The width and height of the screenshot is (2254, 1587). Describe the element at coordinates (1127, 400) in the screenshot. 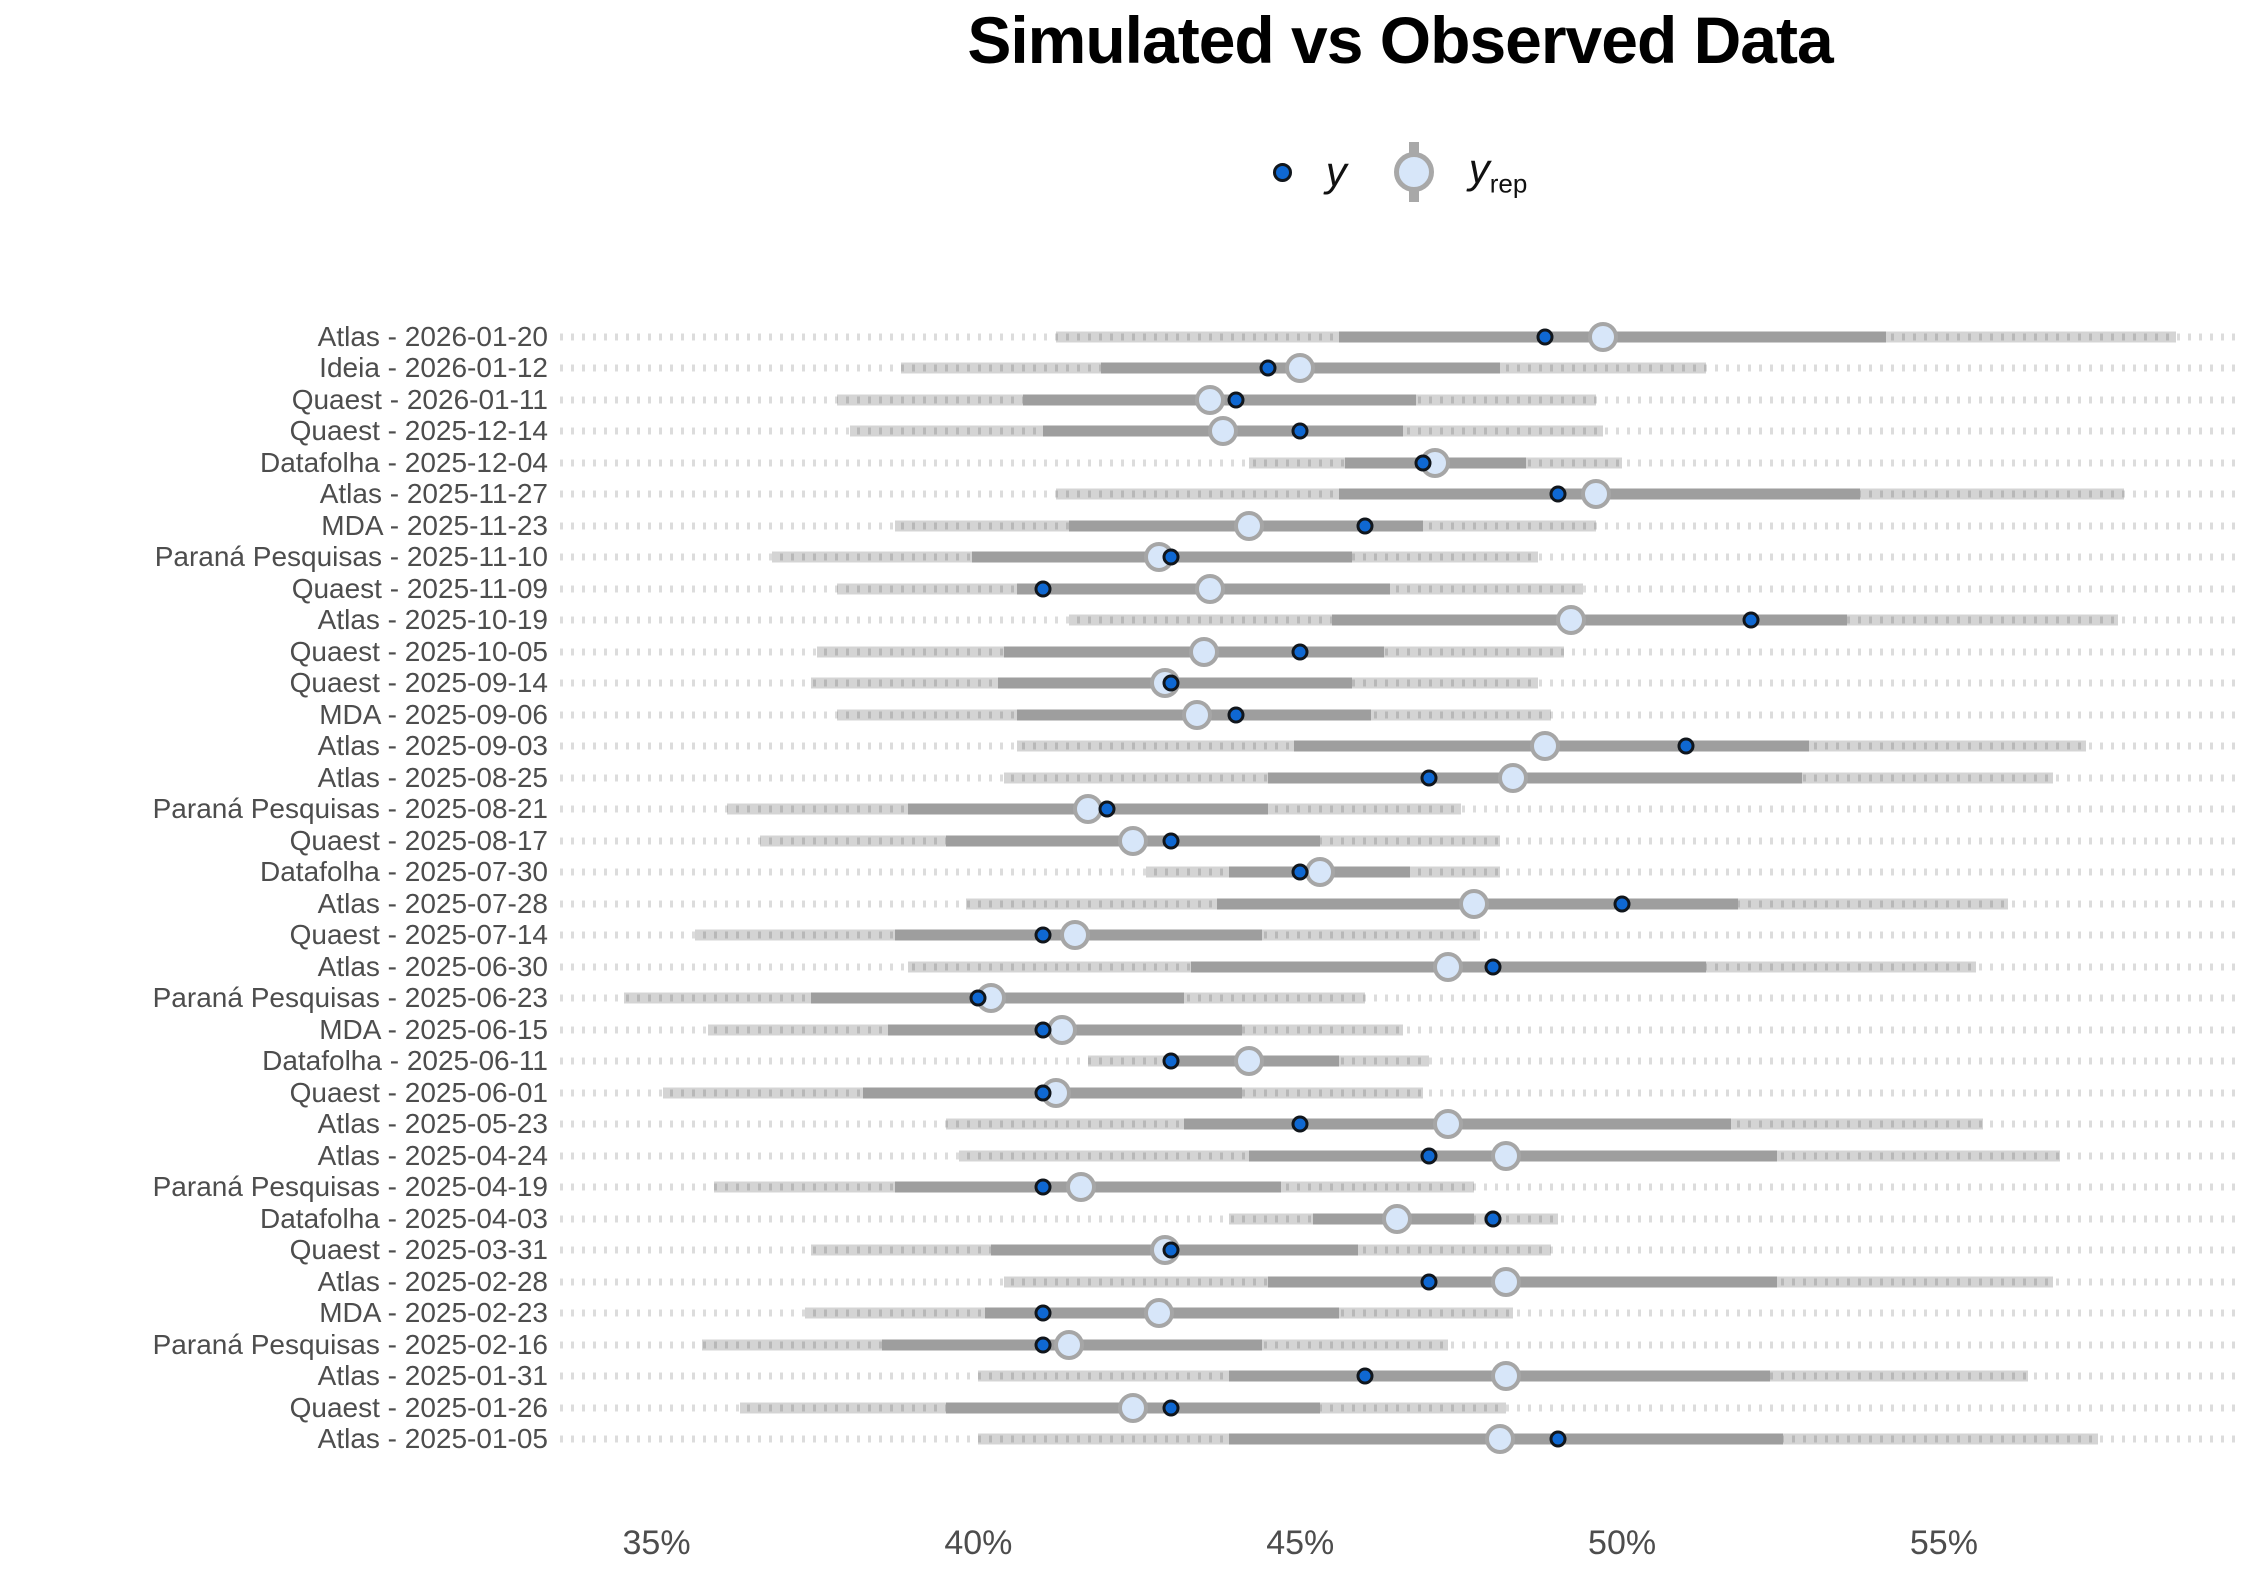

I see `ppc-row: Quaest - 2026-01-11` at that location.